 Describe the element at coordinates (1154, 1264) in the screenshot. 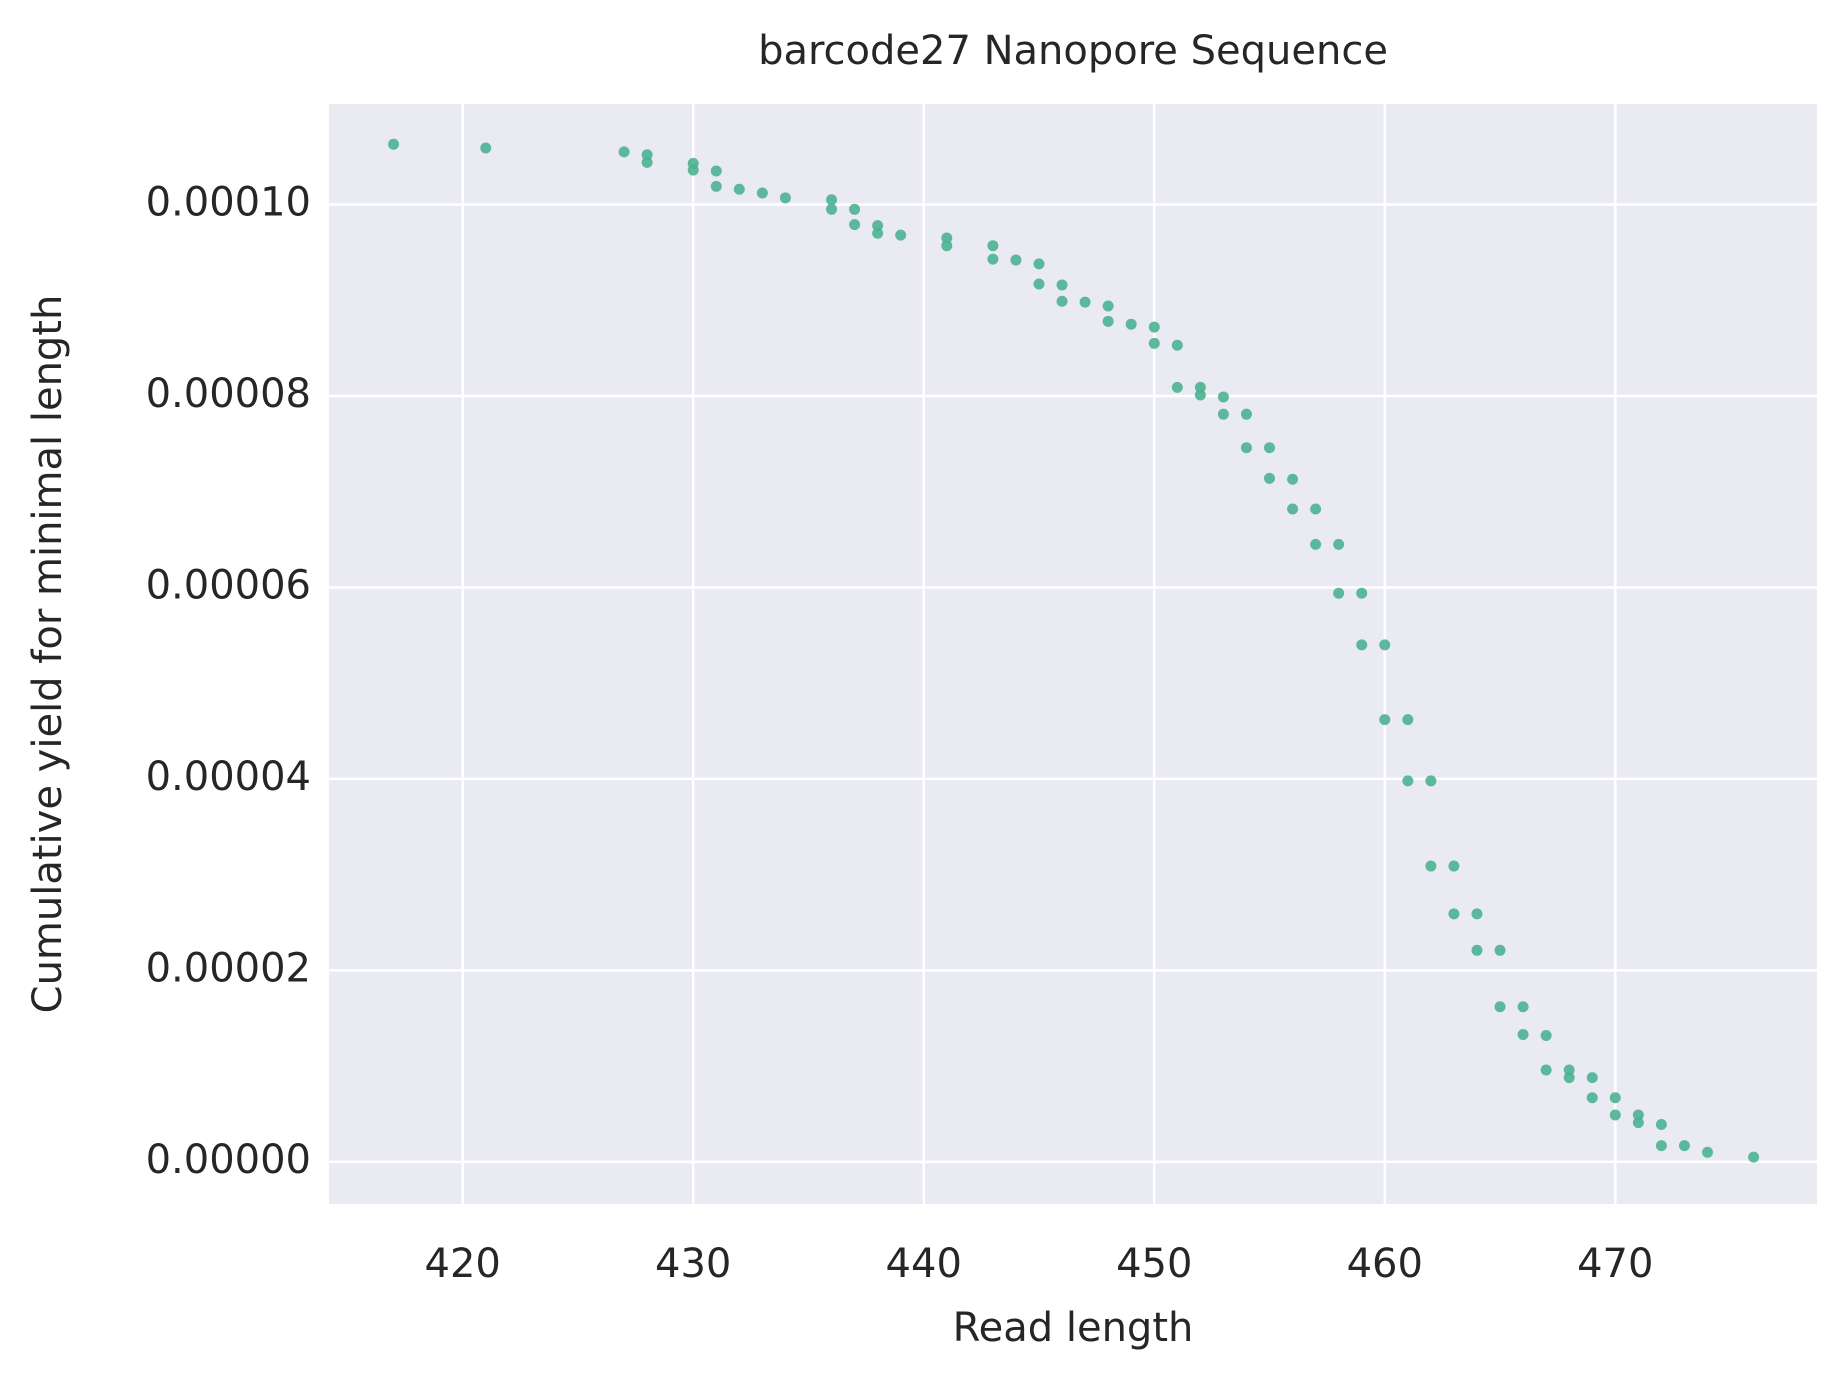

I see `x-tick-label: 450` at that location.